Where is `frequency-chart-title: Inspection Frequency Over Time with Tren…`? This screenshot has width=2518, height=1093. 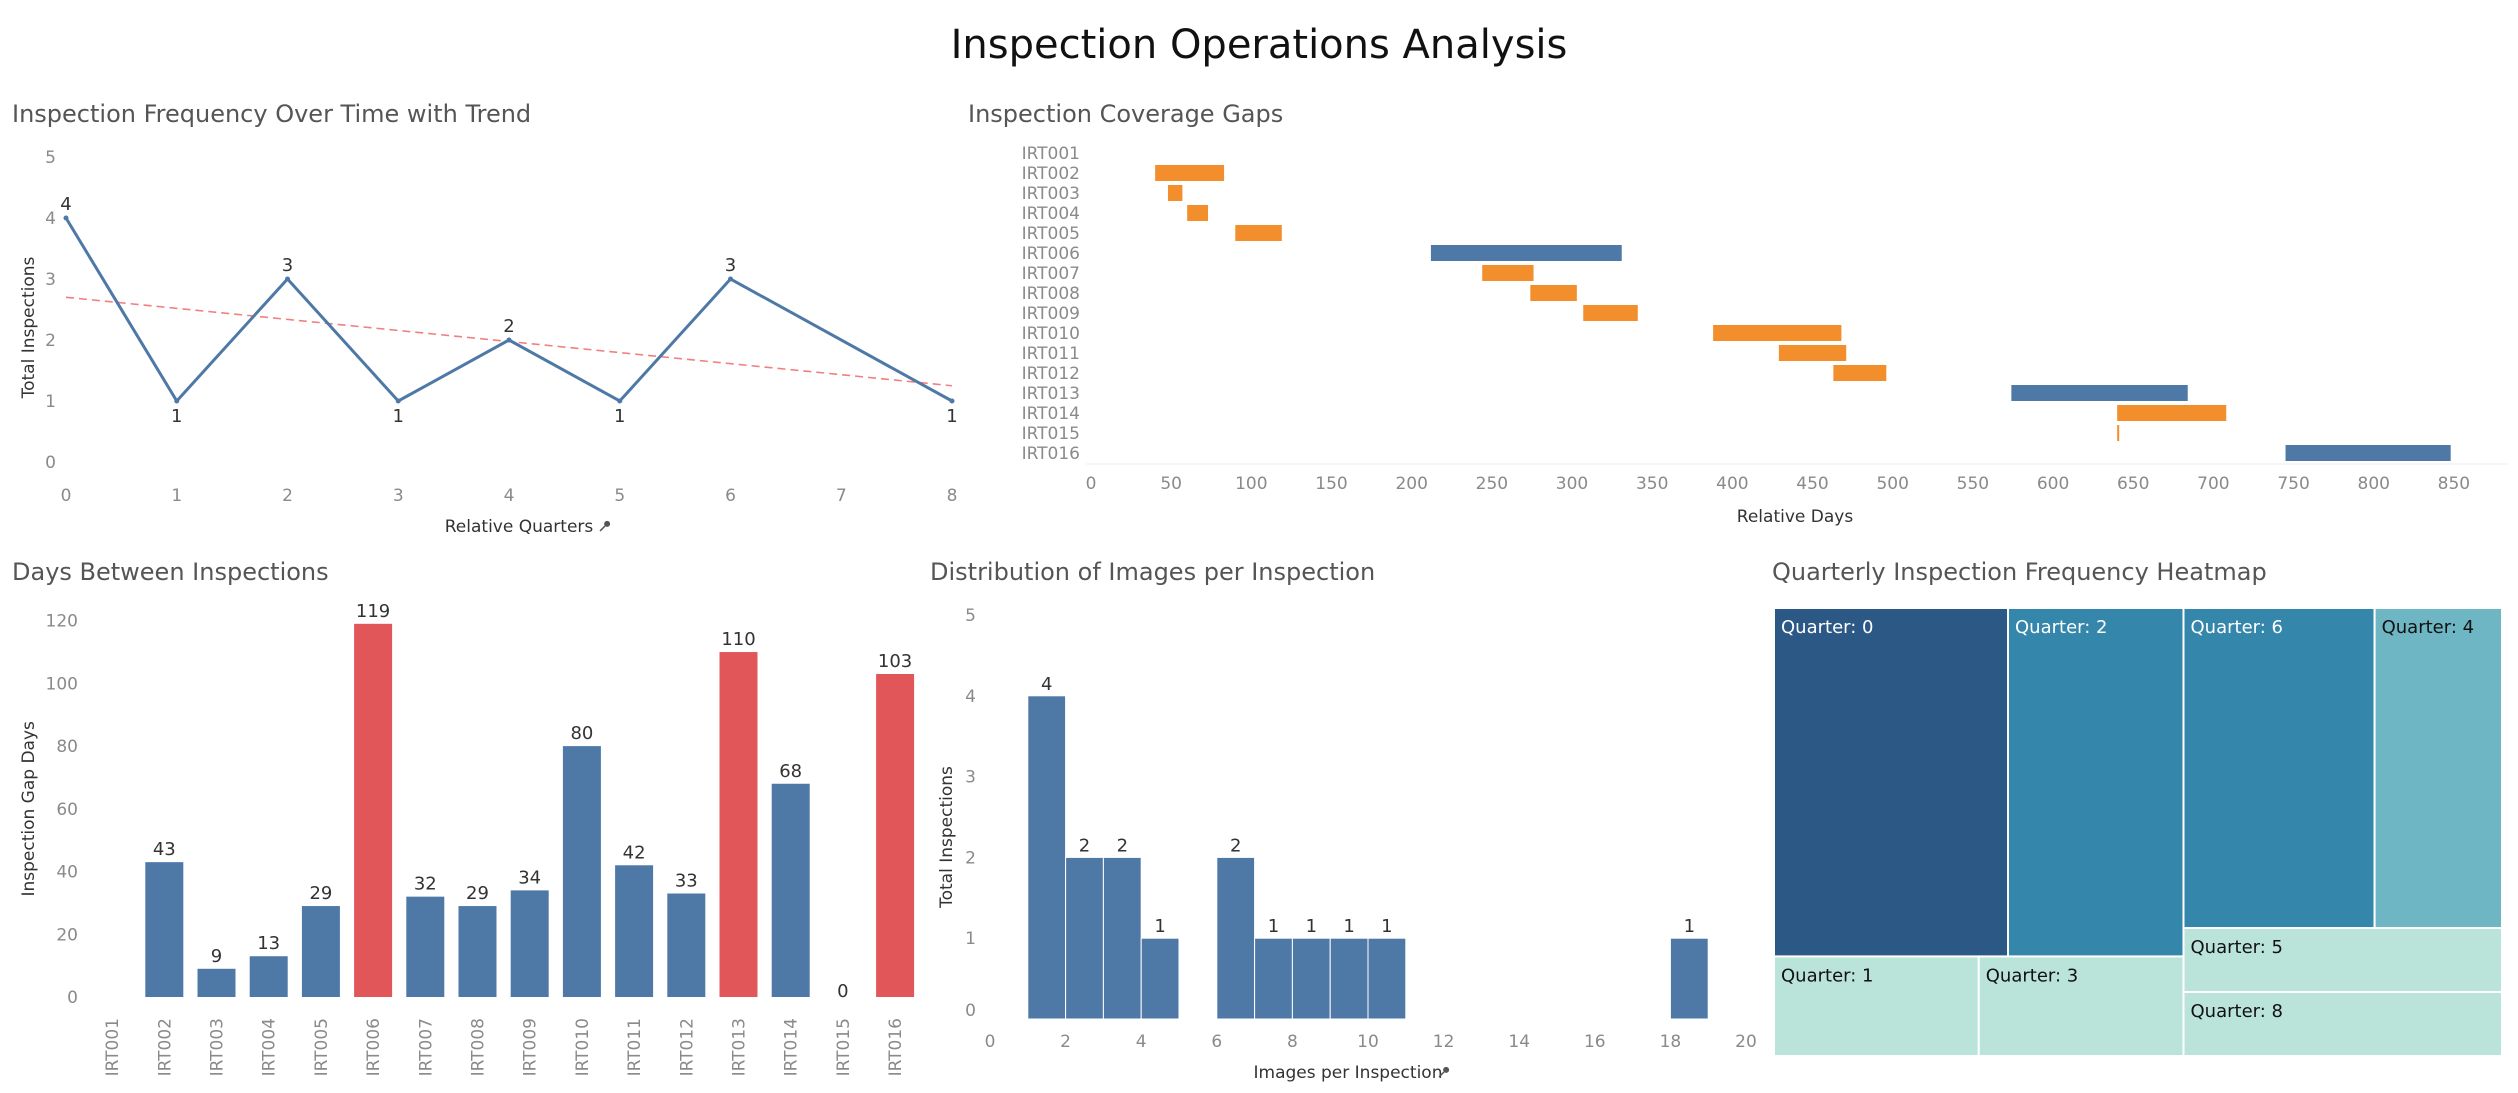 frequency-chart-title: Inspection Frequency Over Time with Tren… is located at coordinates (272, 114).